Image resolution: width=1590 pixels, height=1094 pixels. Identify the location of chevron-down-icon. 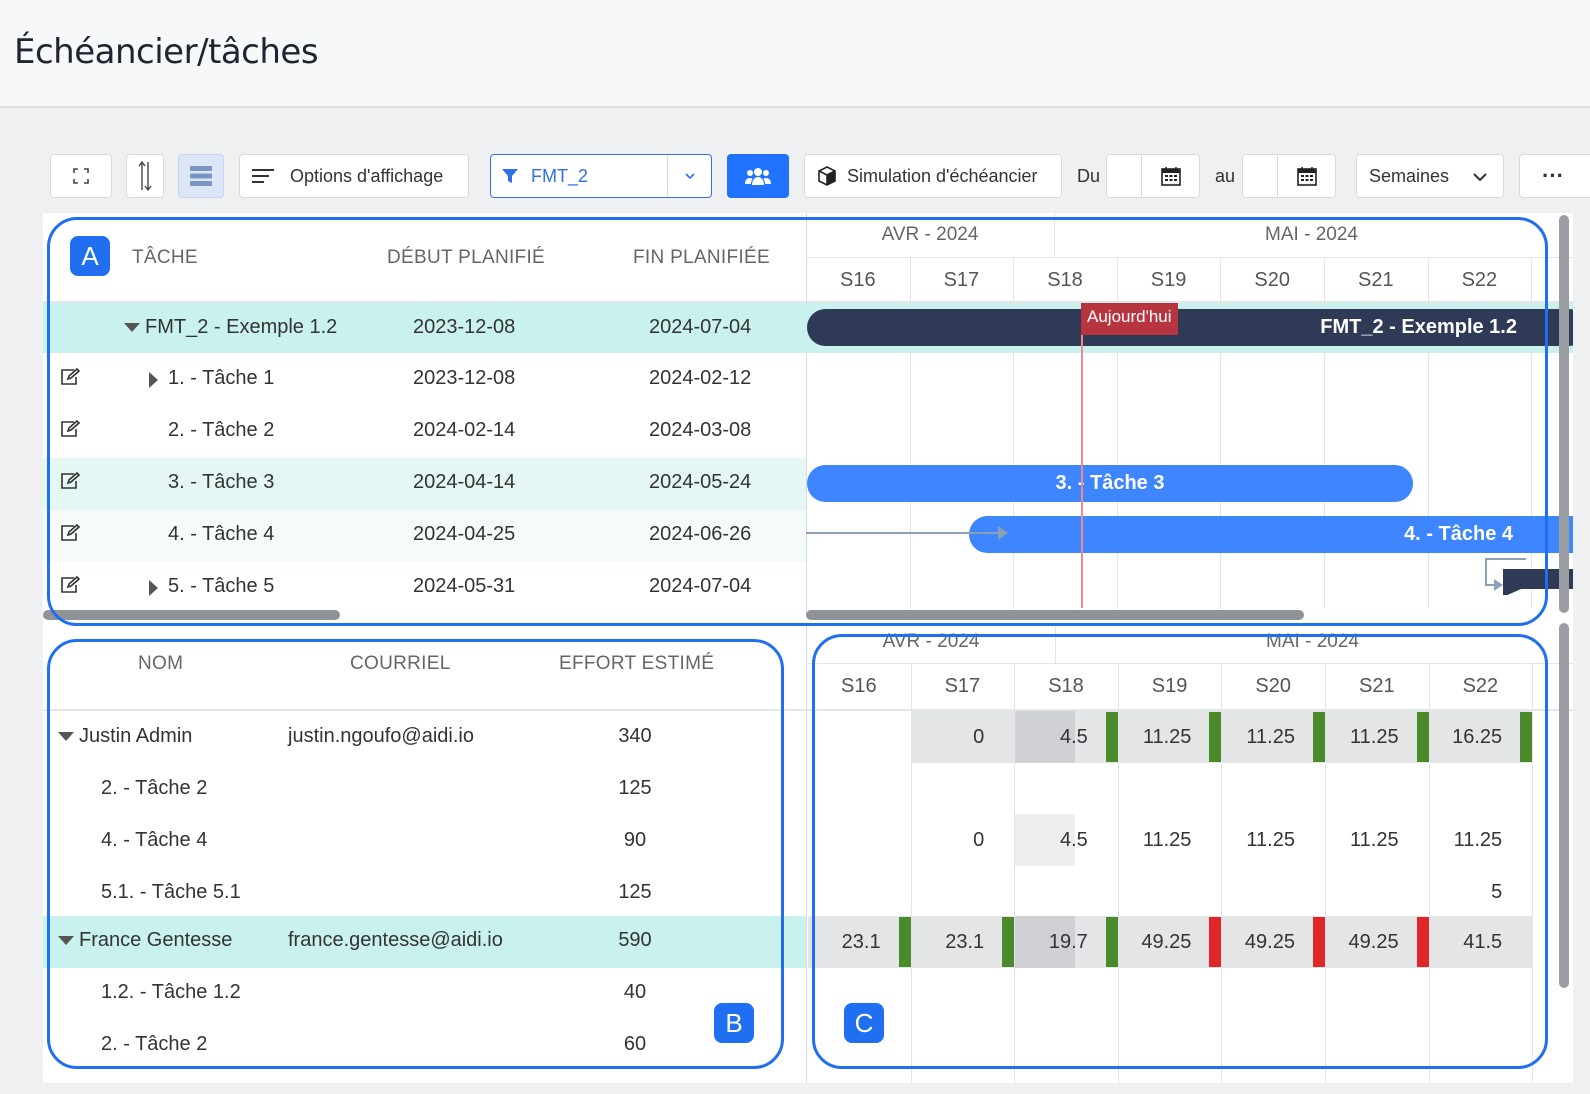
(690, 176).